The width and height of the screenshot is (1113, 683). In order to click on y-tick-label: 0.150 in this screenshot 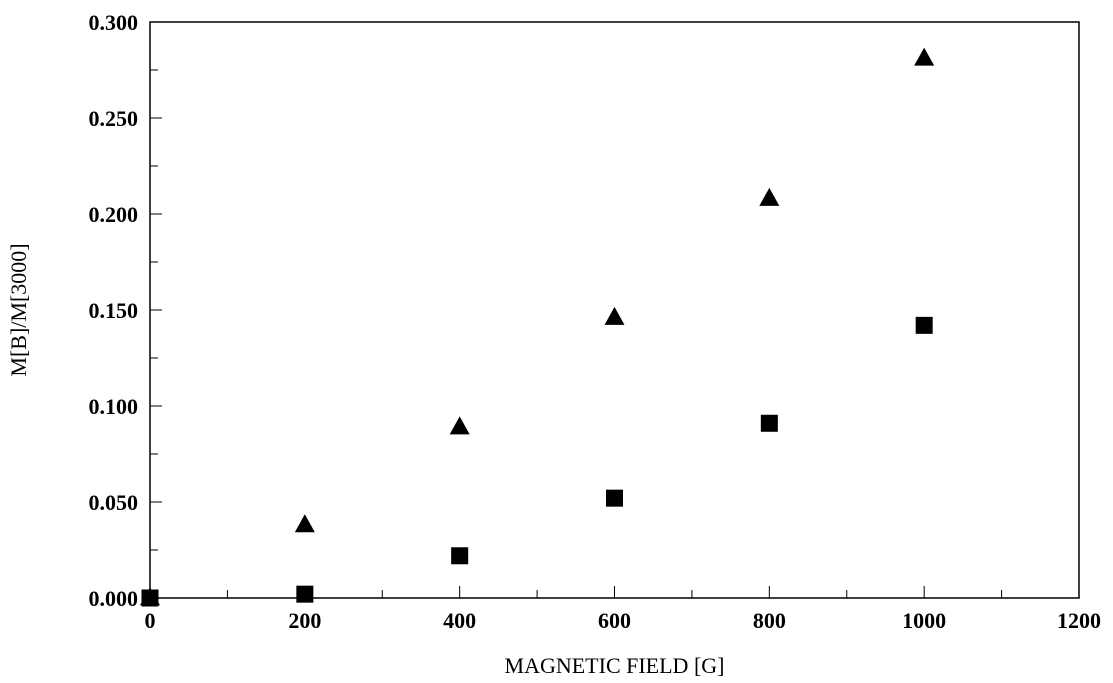, I will do `click(114, 310)`.